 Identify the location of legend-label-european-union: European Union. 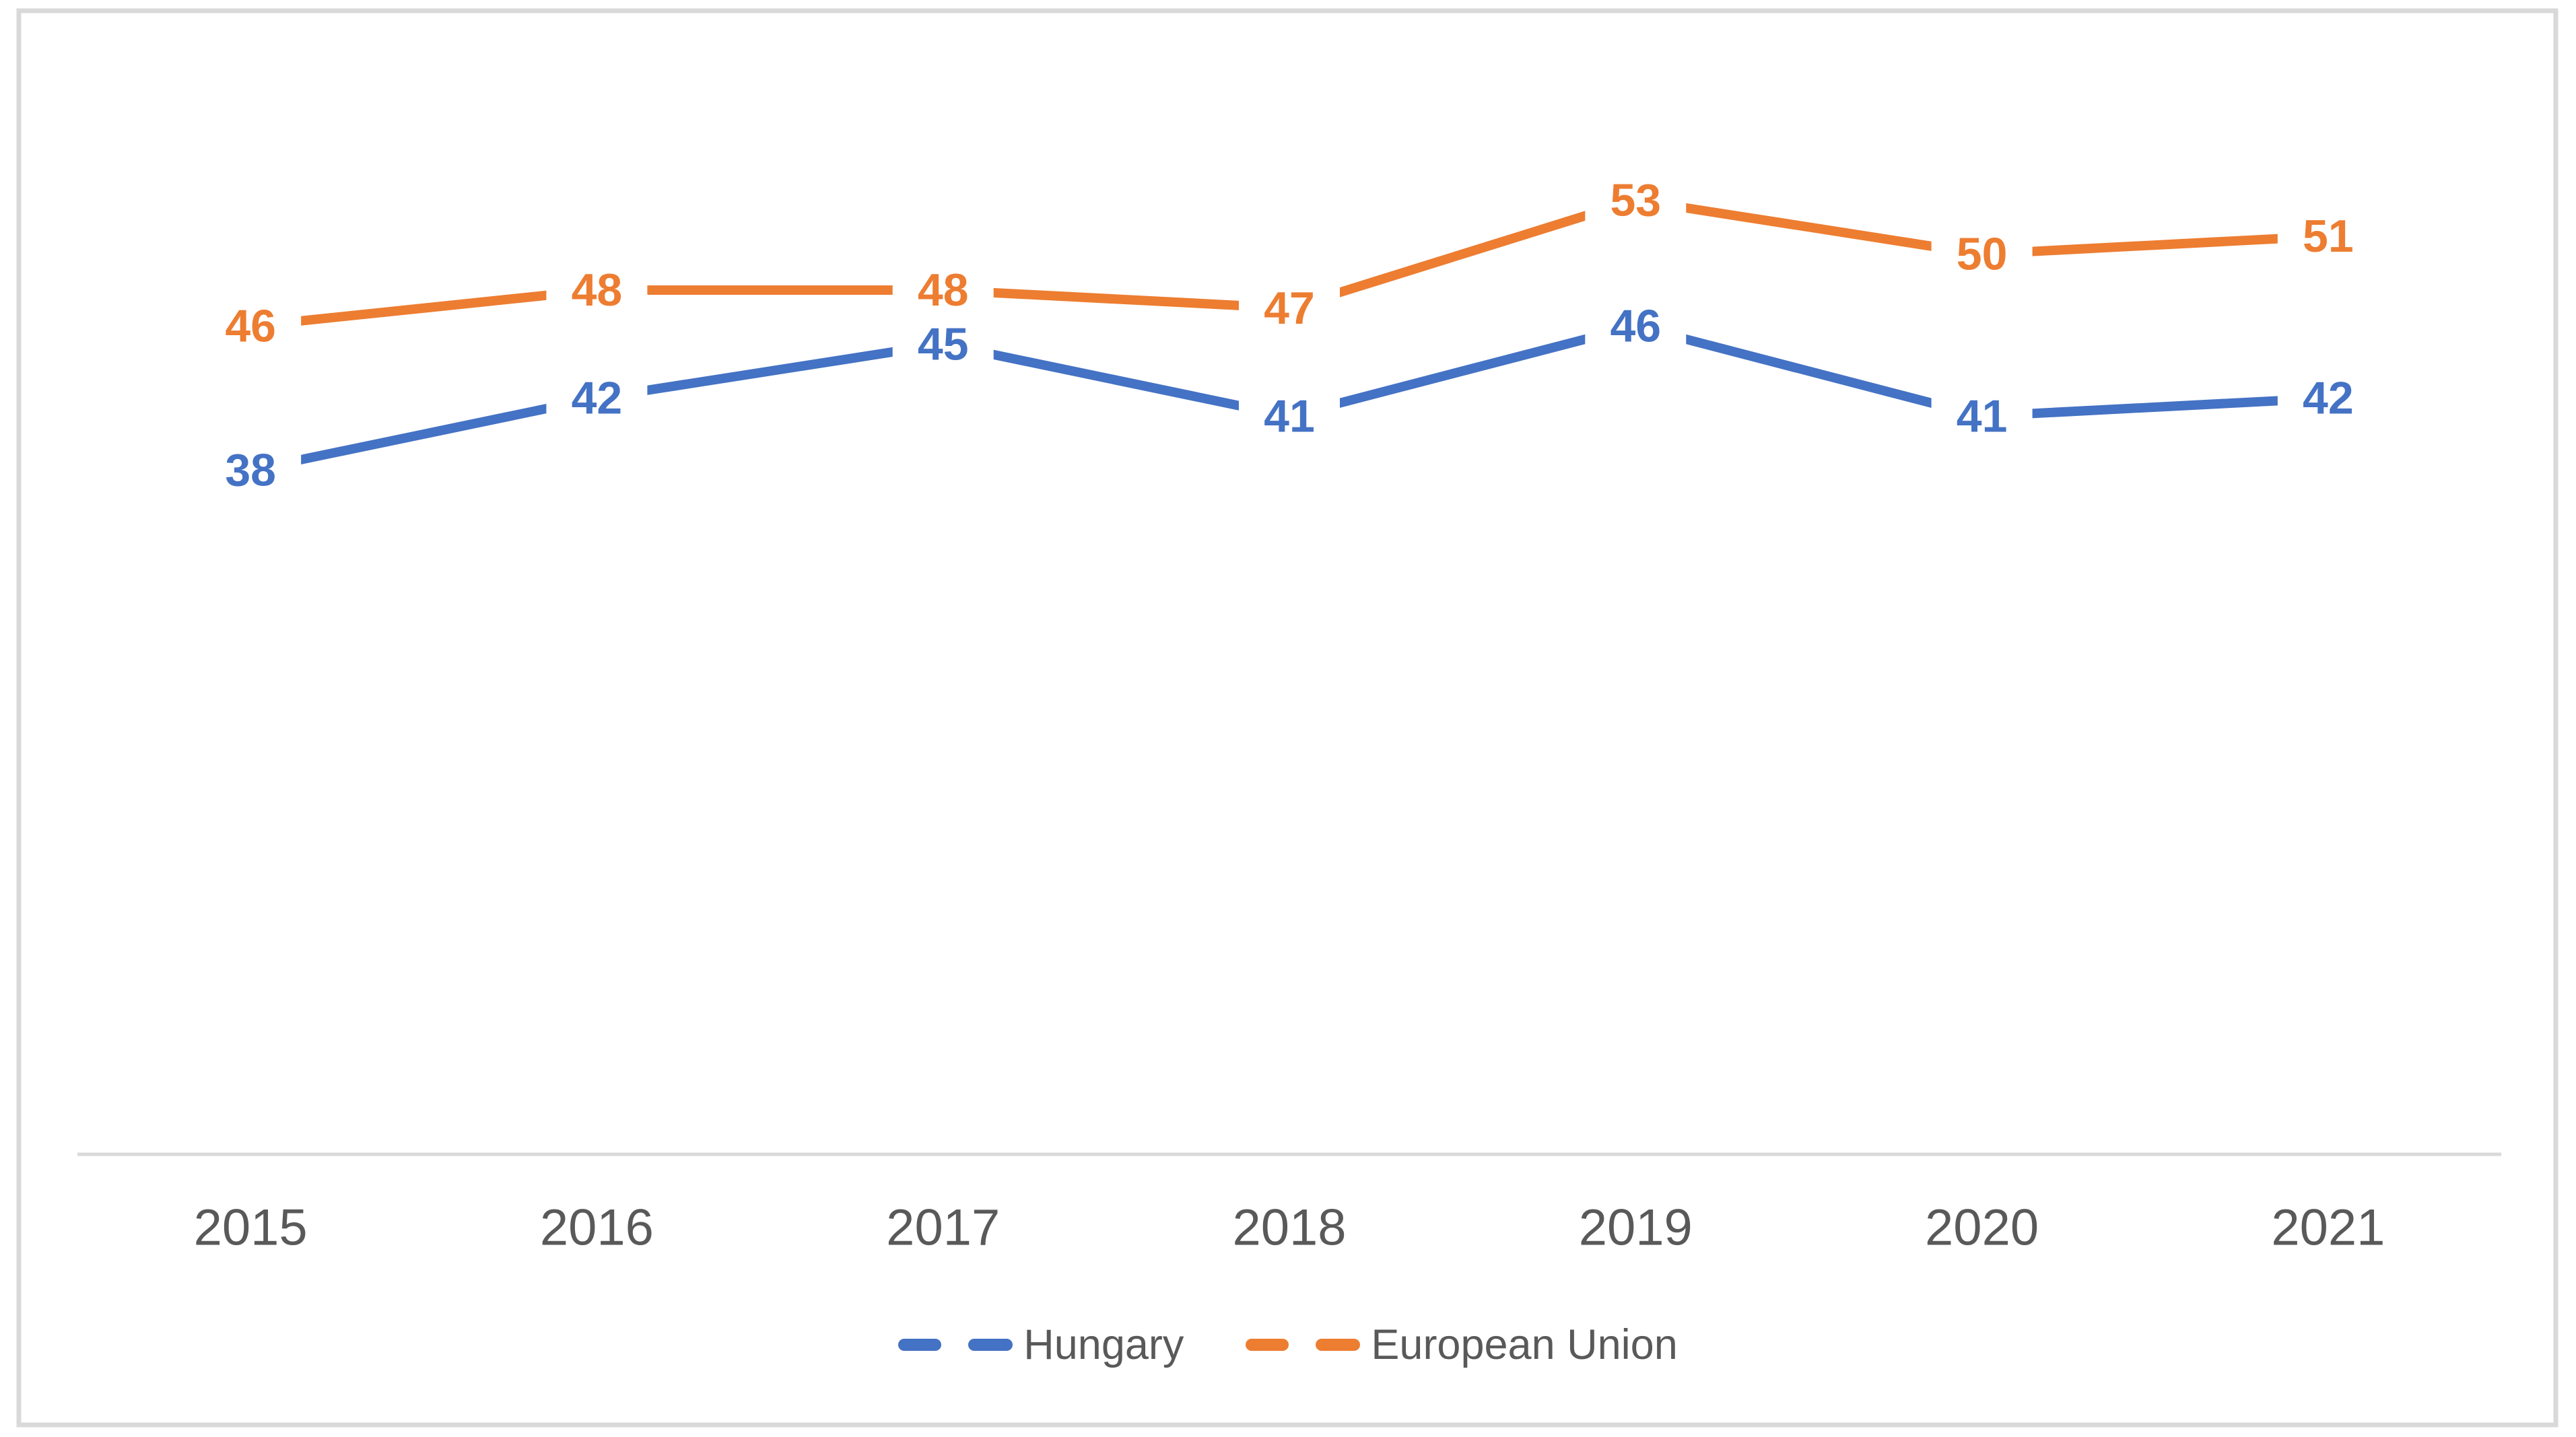
(1524, 1345).